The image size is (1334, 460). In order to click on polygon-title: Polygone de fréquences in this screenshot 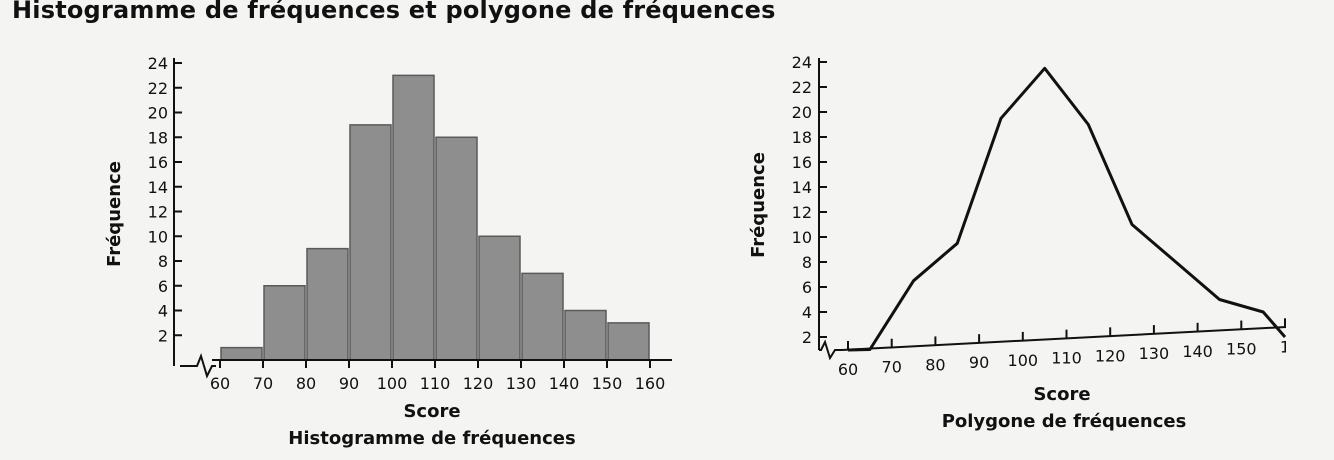, I will do `click(1064, 421)`.